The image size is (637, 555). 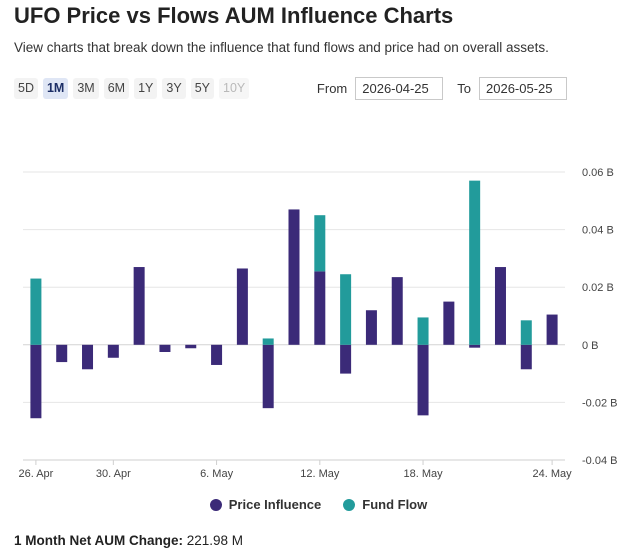 I want to click on range-selector: 5D 1M 3M 6M 1Y 3Y 5Y 10Y, so click(x=132, y=88).